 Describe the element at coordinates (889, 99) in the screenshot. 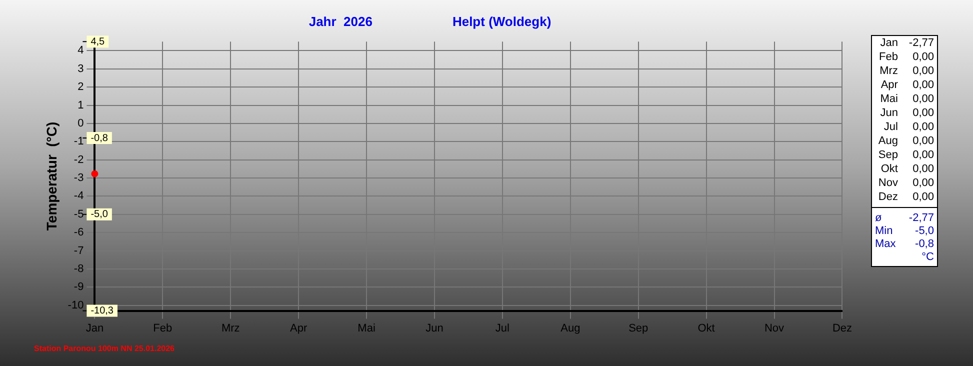

I see `category-label: Mai` at that location.